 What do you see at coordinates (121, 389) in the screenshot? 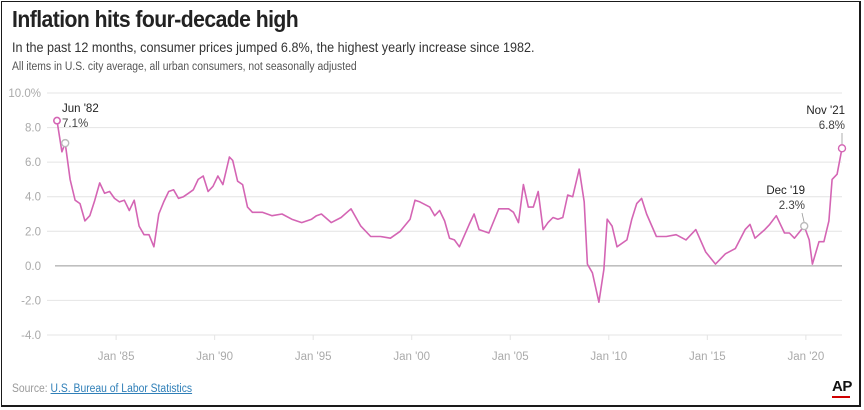
I see `source-link: U.S. Bureau of Labor Statistics` at bounding box center [121, 389].